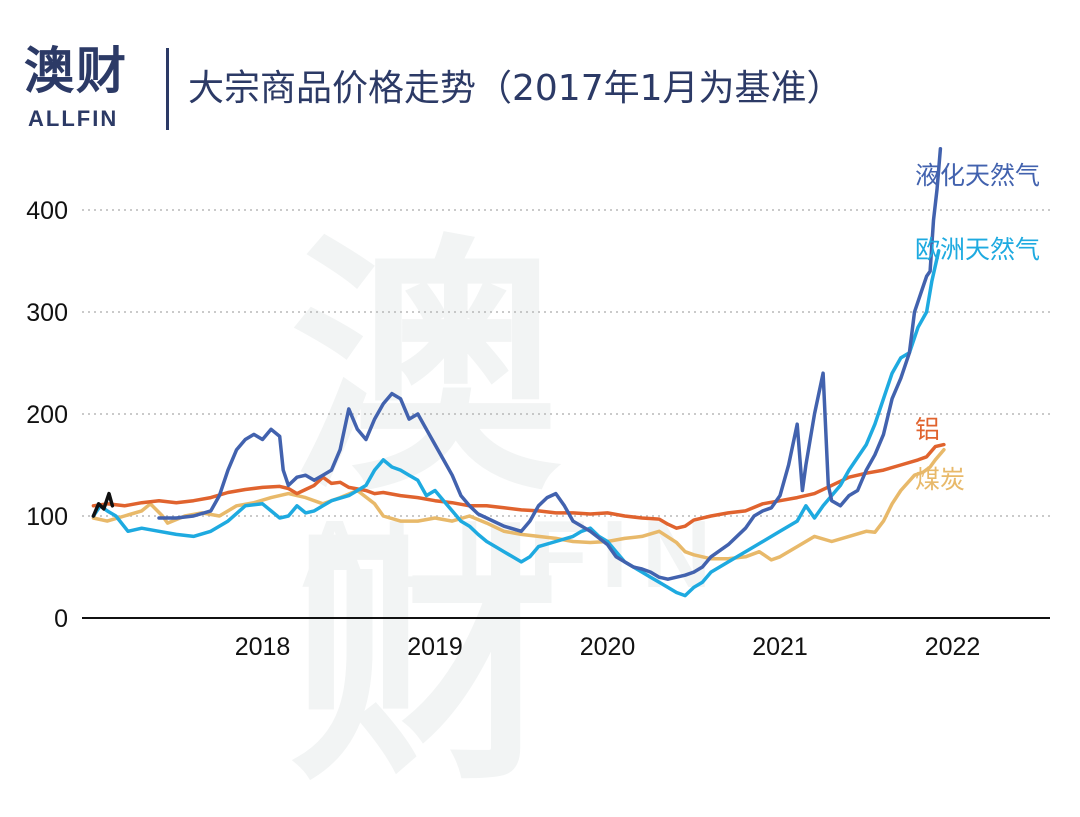 This screenshot has height=817, width=1080. I want to click on y-tick-label: 200, so click(47, 415).